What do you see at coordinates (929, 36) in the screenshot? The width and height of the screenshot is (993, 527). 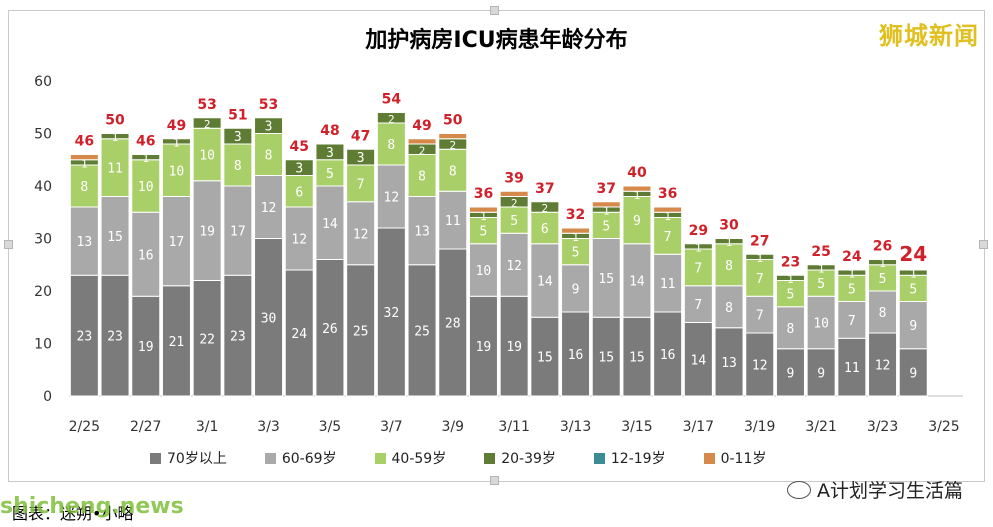 I see `brand-logo: 狮城新闻` at bounding box center [929, 36].